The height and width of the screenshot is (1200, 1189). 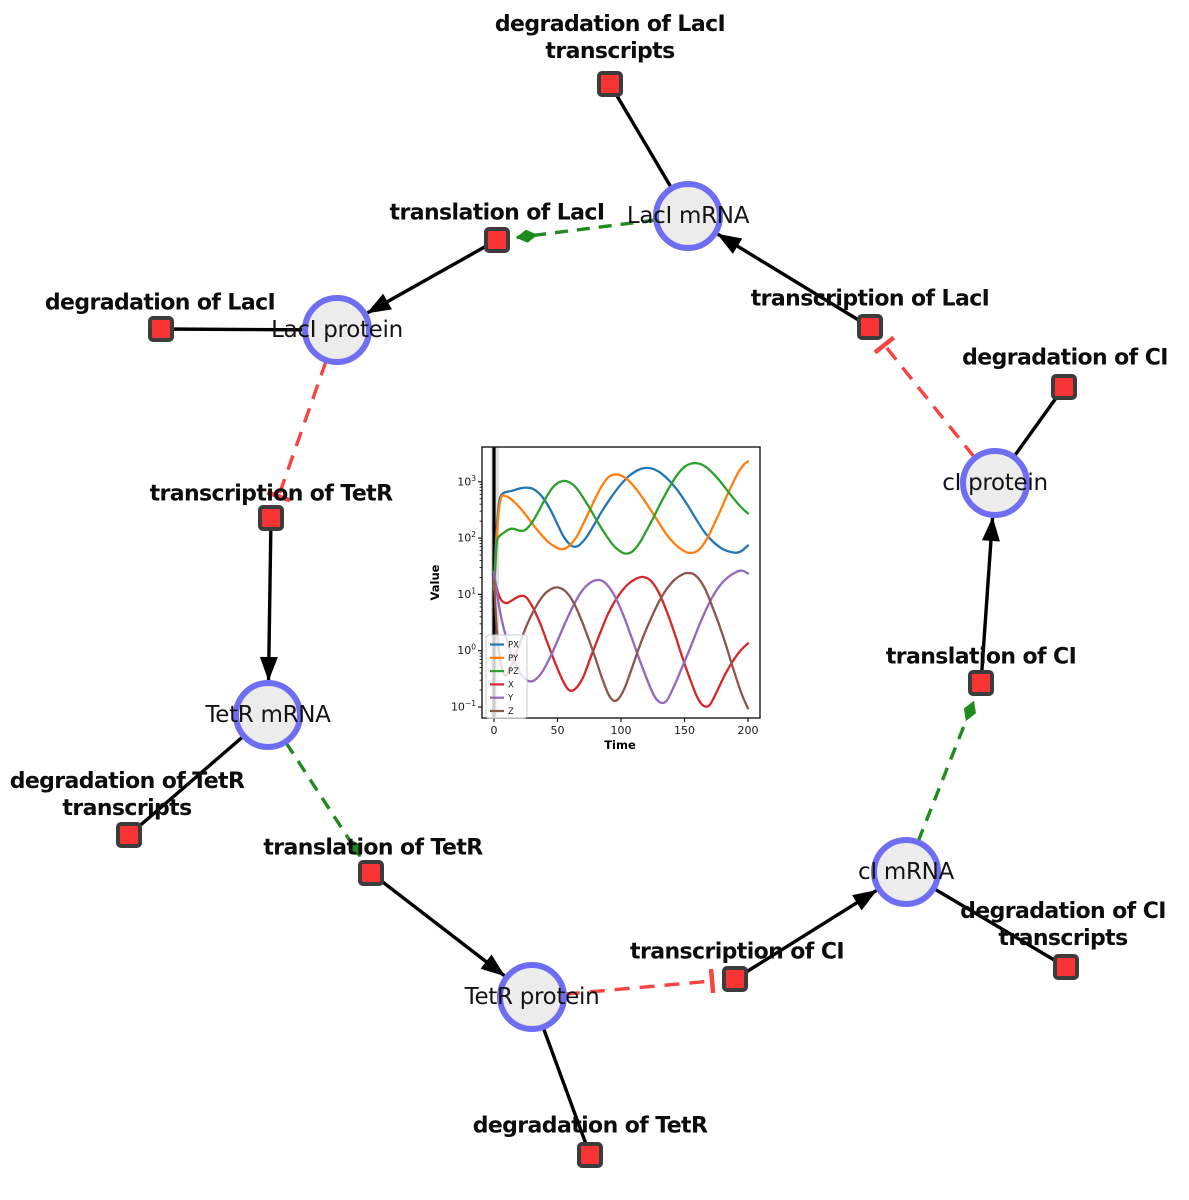 What do you see at coordinates (513, 659) in the screenshot?
I see `legend-label-PY: PY` at bounding box center [513, 659].